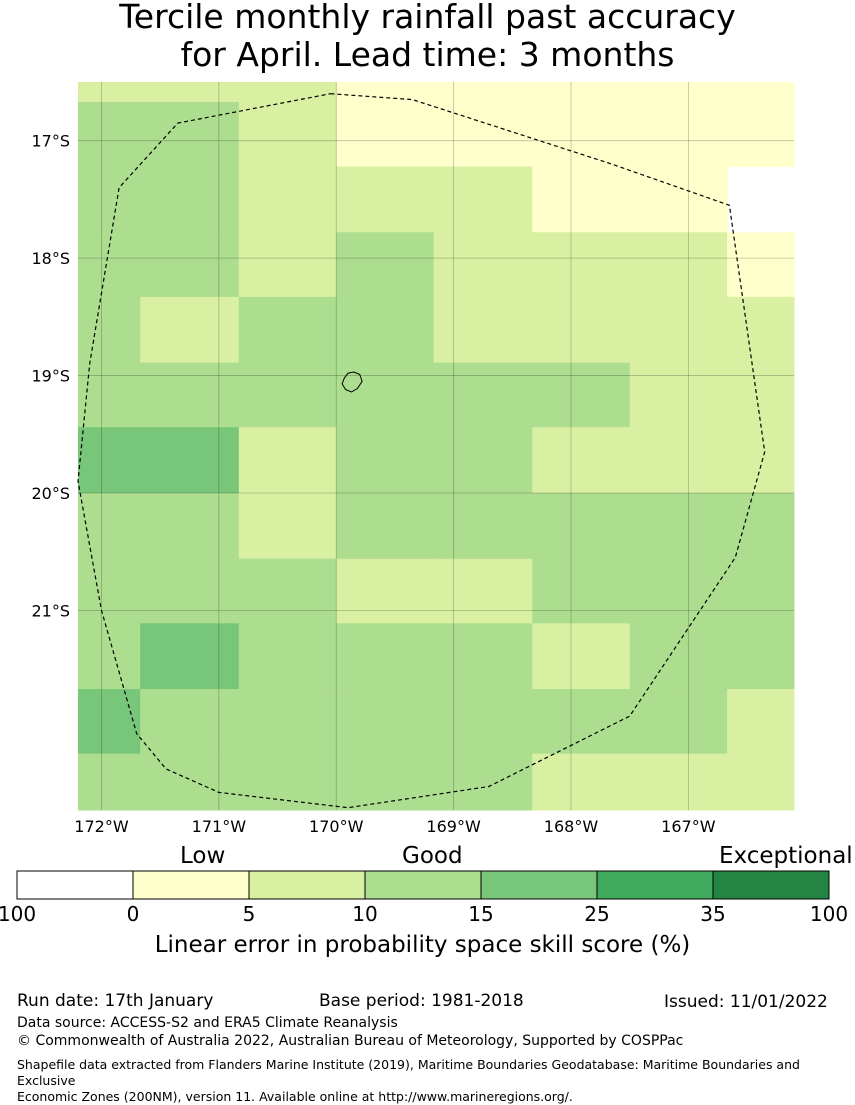 The image size is (855, 1105). I want to click on colorbar-tick-label: 5, so click(249, 914).